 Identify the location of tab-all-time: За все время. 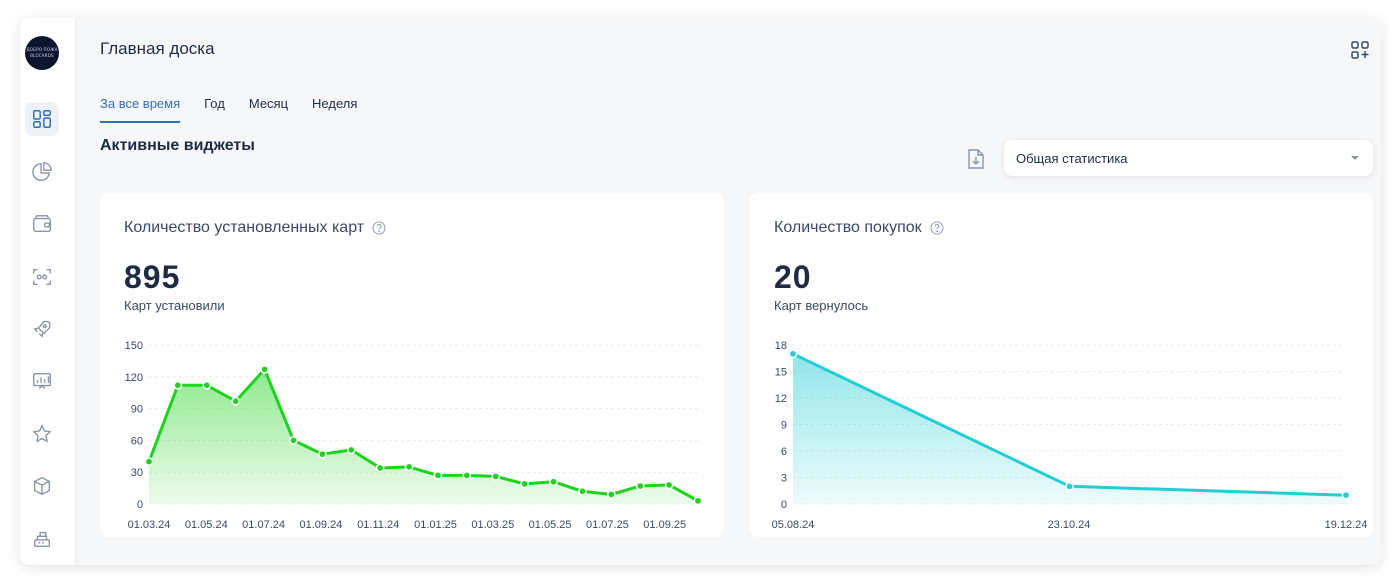
(140, 109).